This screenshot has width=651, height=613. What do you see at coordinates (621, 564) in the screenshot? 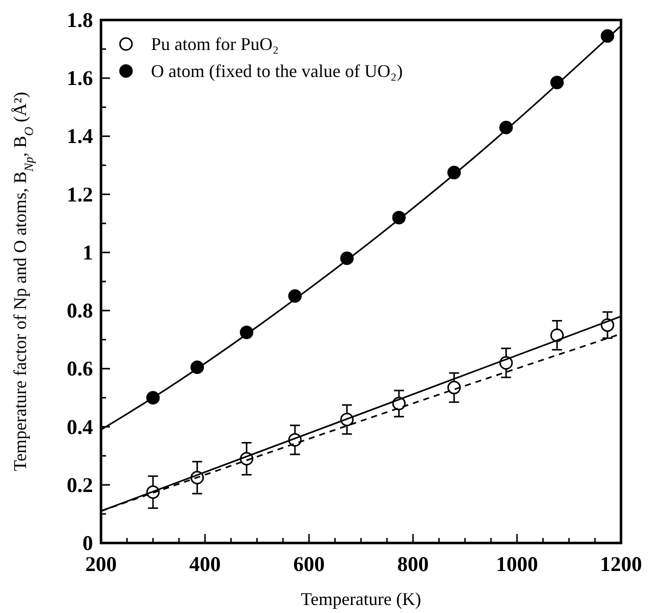
I see `x-tick-label: 1200` at bounding box center [621, 564].